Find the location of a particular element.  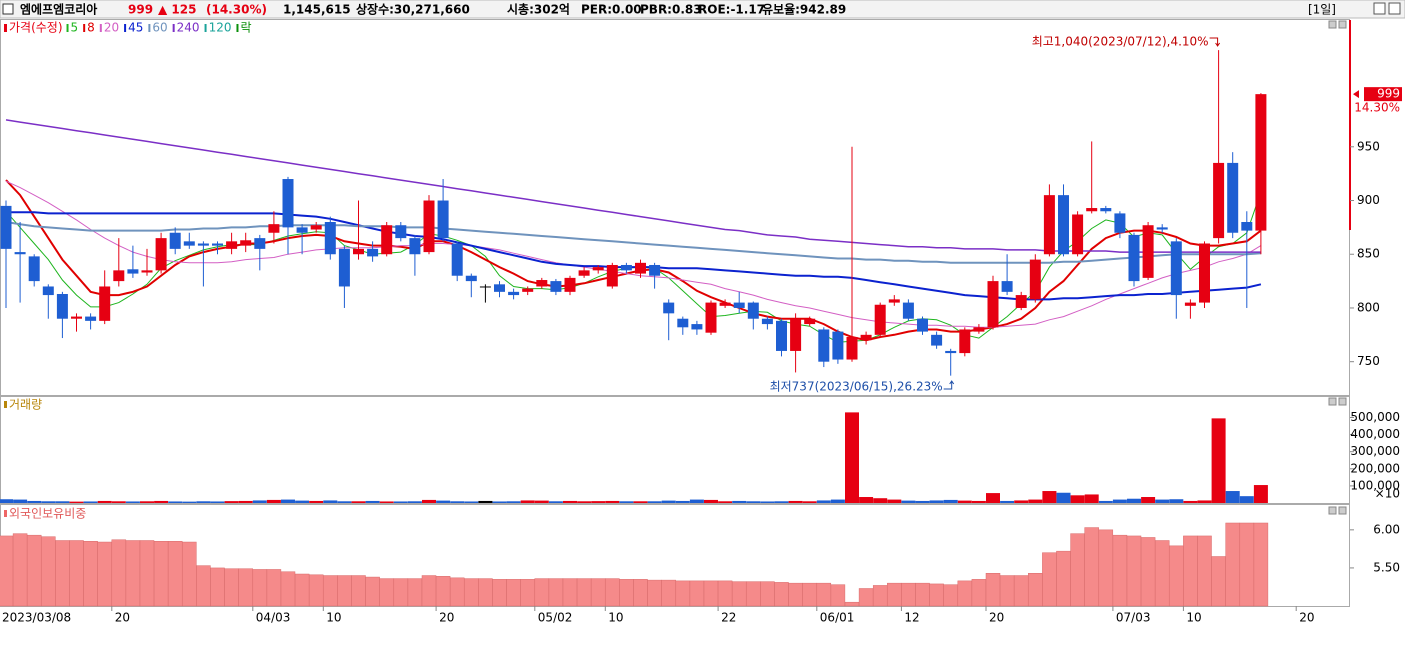

low-annotation: 최저737(2023/06/15),26.23% is located at coordinates (856, 387).